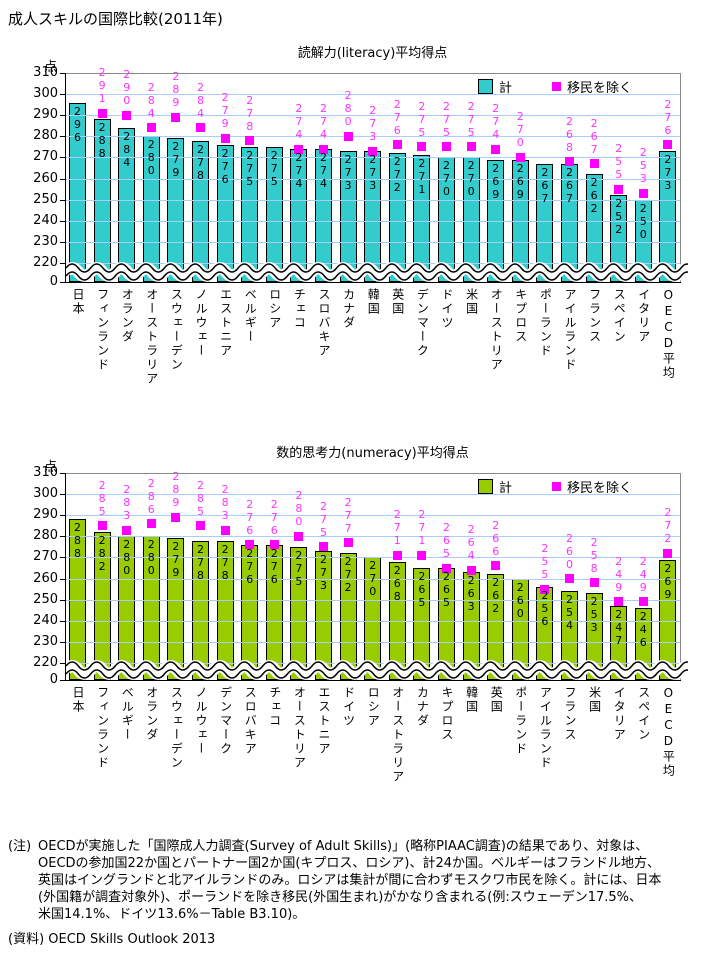  Describe the element at coordinates (372, 53) in the screenshot. I see `chart-title: 読解力(literacy)平均得点` at that location.